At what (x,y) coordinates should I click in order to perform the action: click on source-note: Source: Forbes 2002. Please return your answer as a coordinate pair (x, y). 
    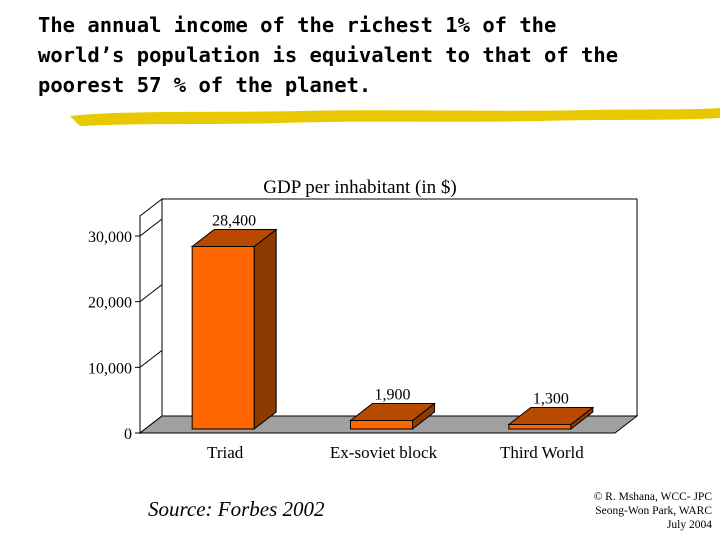
    Looking at the image, I should click on (236, 509).